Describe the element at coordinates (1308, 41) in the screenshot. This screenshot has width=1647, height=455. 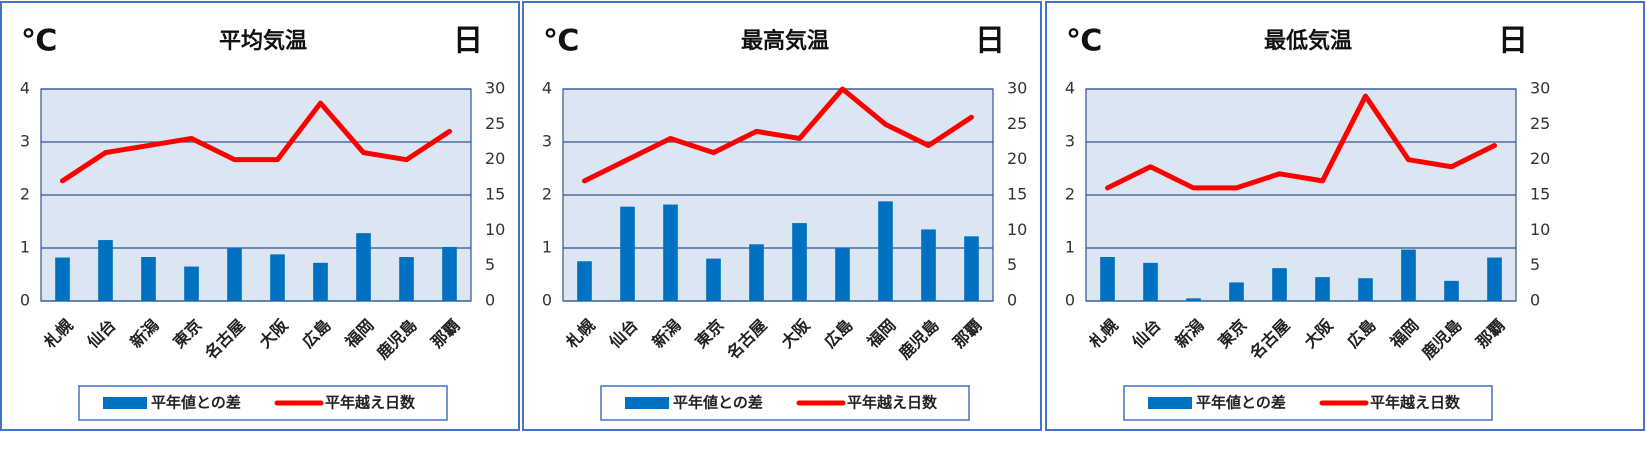
I see `chart-title: 最低気温` at that location.